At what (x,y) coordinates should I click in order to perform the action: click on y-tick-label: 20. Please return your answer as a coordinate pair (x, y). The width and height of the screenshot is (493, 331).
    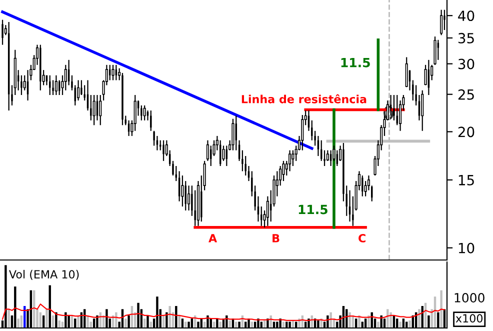
    Looking at the image, I should click on (466, 132).